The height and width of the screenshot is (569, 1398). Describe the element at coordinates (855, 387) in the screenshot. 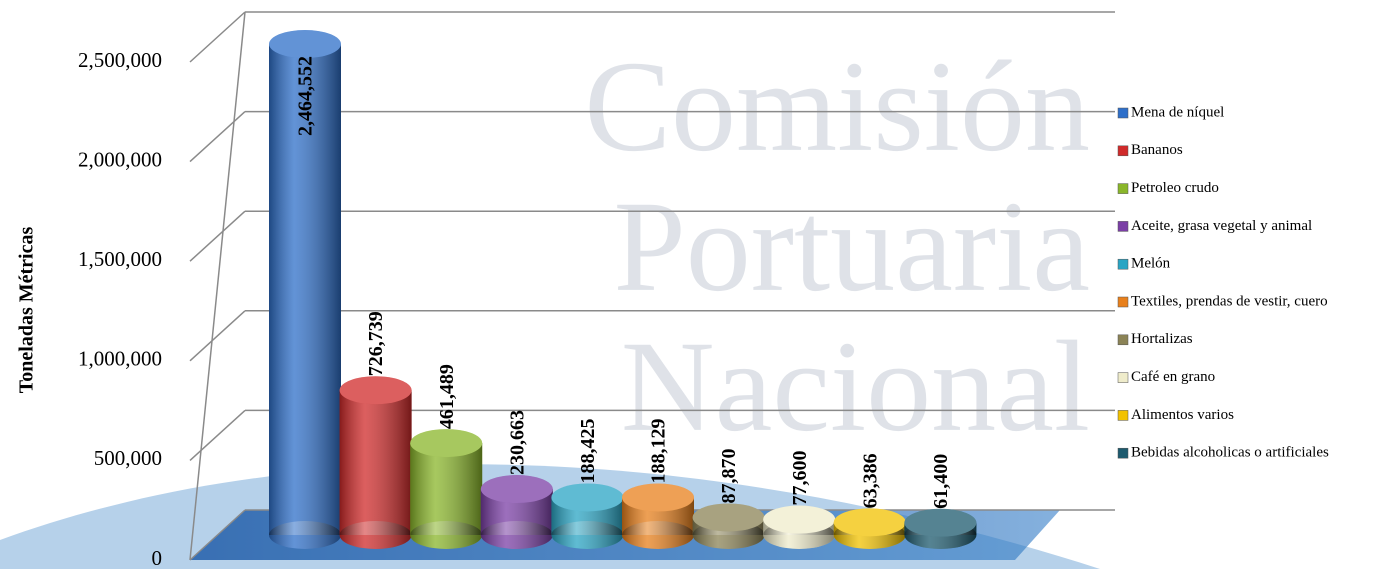

I see `watermark: Nacional` at that location.